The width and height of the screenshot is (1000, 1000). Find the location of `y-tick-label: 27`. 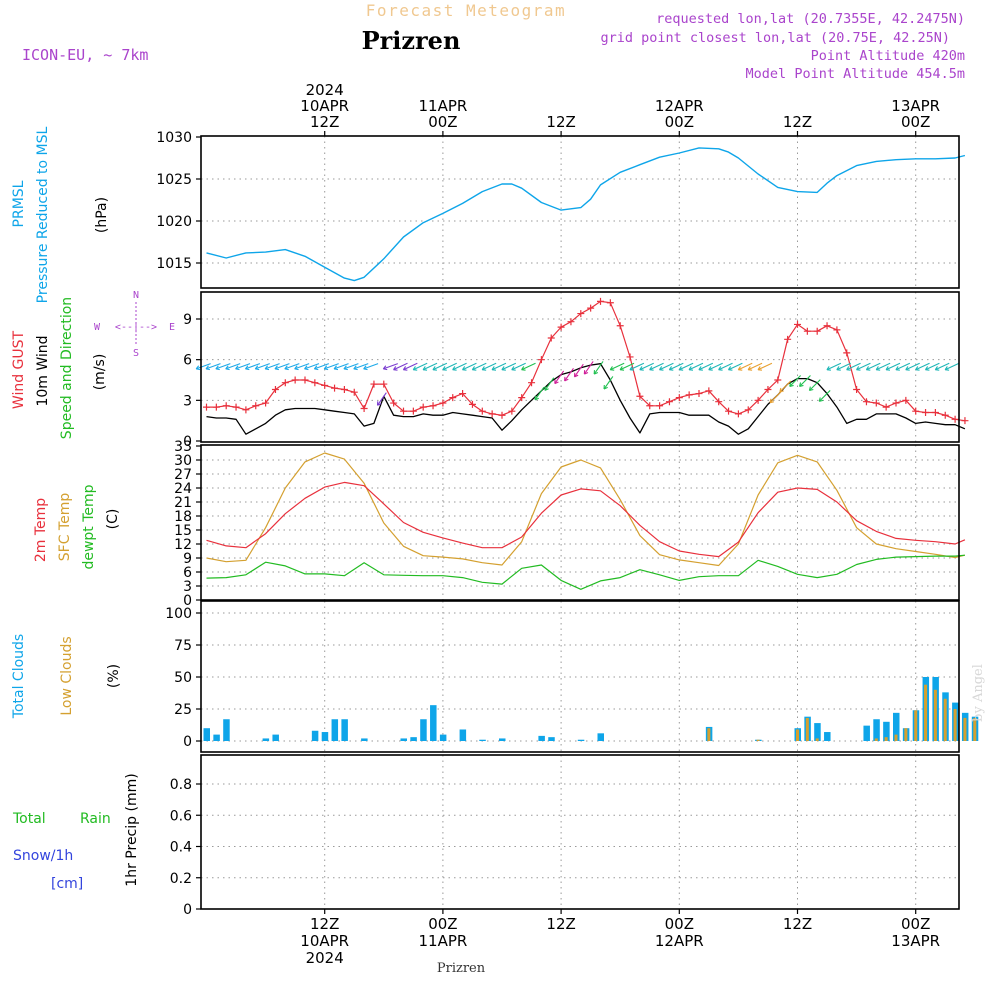

y-tick-label: 27 is located at coordinates (183, 475).